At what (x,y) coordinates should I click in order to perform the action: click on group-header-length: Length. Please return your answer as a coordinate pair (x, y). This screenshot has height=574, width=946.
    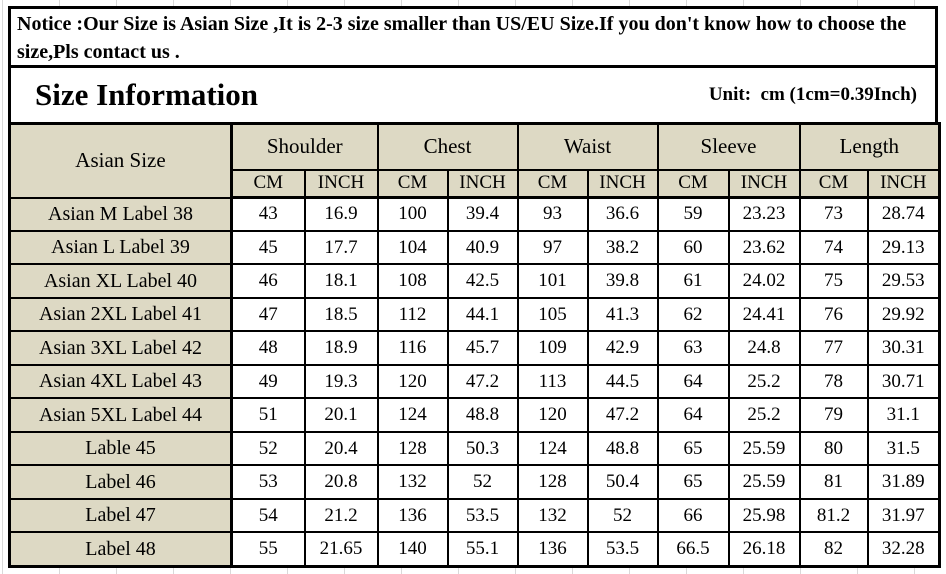
    Looking at the image, I should click on (869, 146).